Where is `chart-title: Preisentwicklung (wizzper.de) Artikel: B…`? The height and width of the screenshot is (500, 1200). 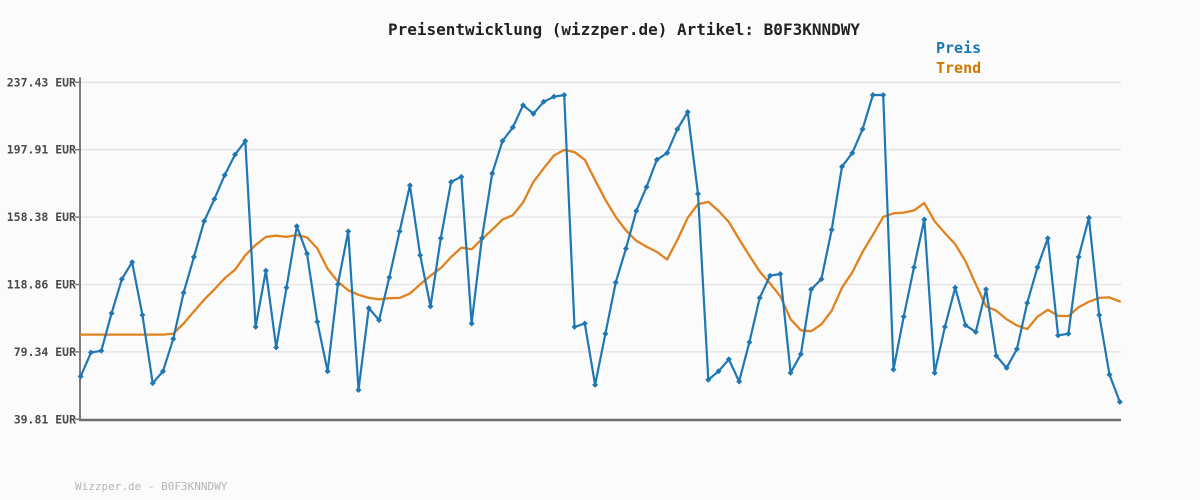
chart-title: Preisentwicklung (wizzper.de) Artikel: B… is located at coordinates (624, 29).